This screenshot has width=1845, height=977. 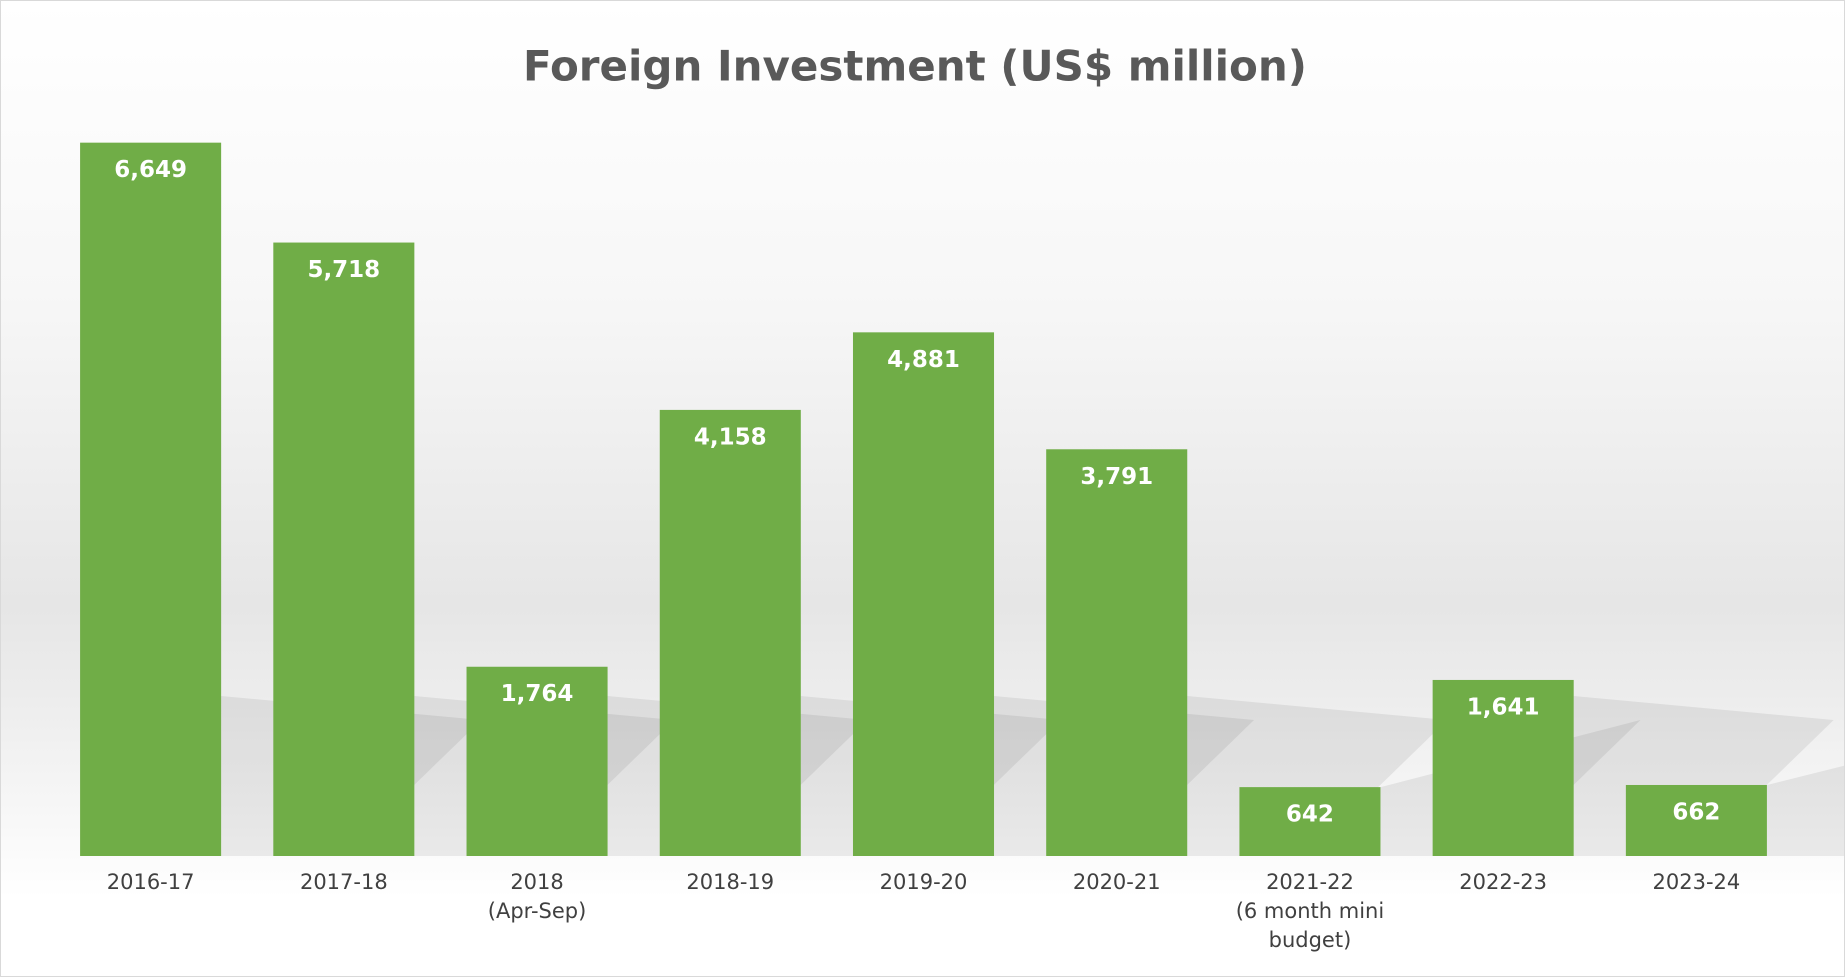 I want to click on x-tick-label: 2023-24, so click(x=1696, y=882).